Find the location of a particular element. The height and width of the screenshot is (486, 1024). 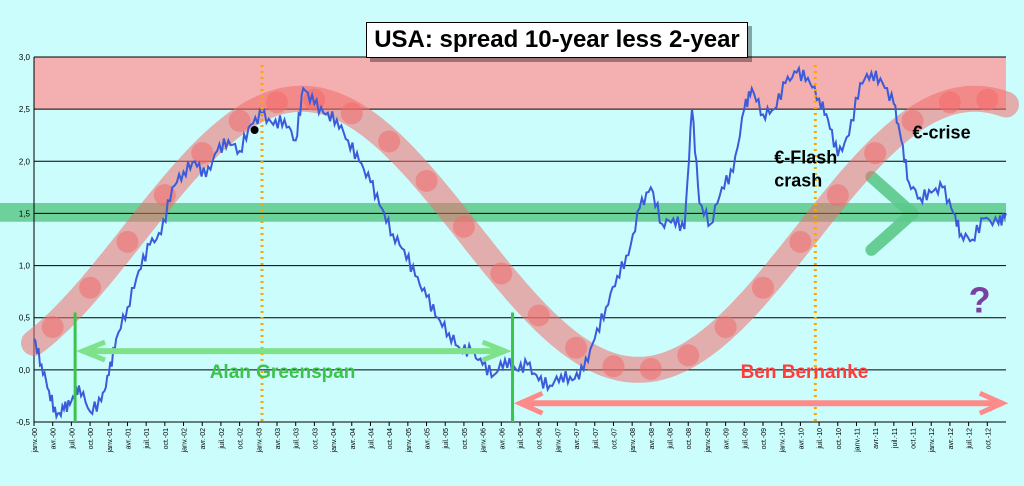

x-tick-label: avr.-07 is located at coordinates (577, 439).